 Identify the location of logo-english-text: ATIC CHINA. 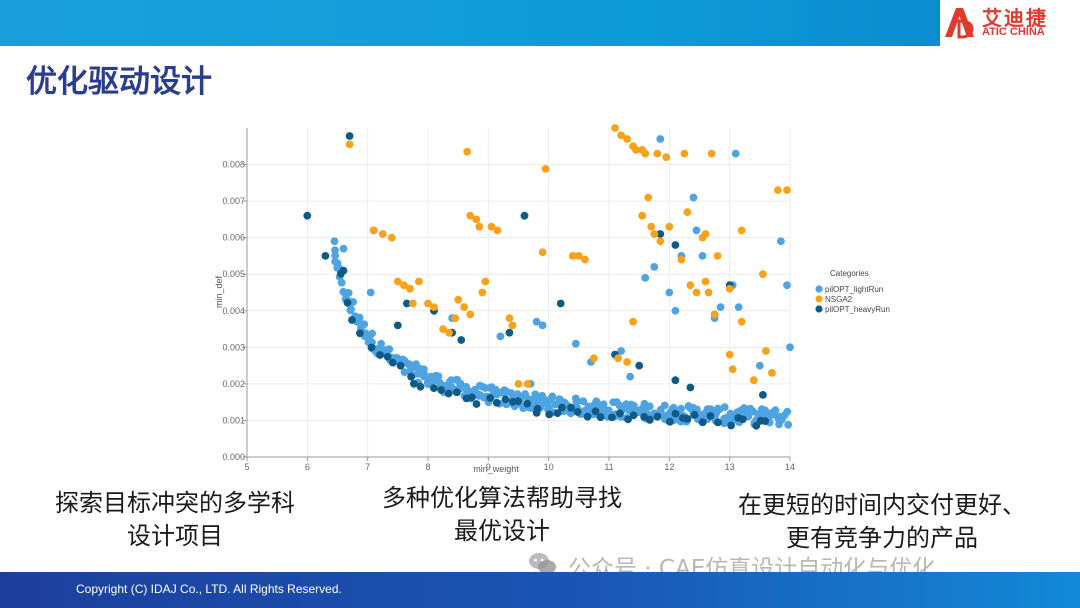
(1013, 32).